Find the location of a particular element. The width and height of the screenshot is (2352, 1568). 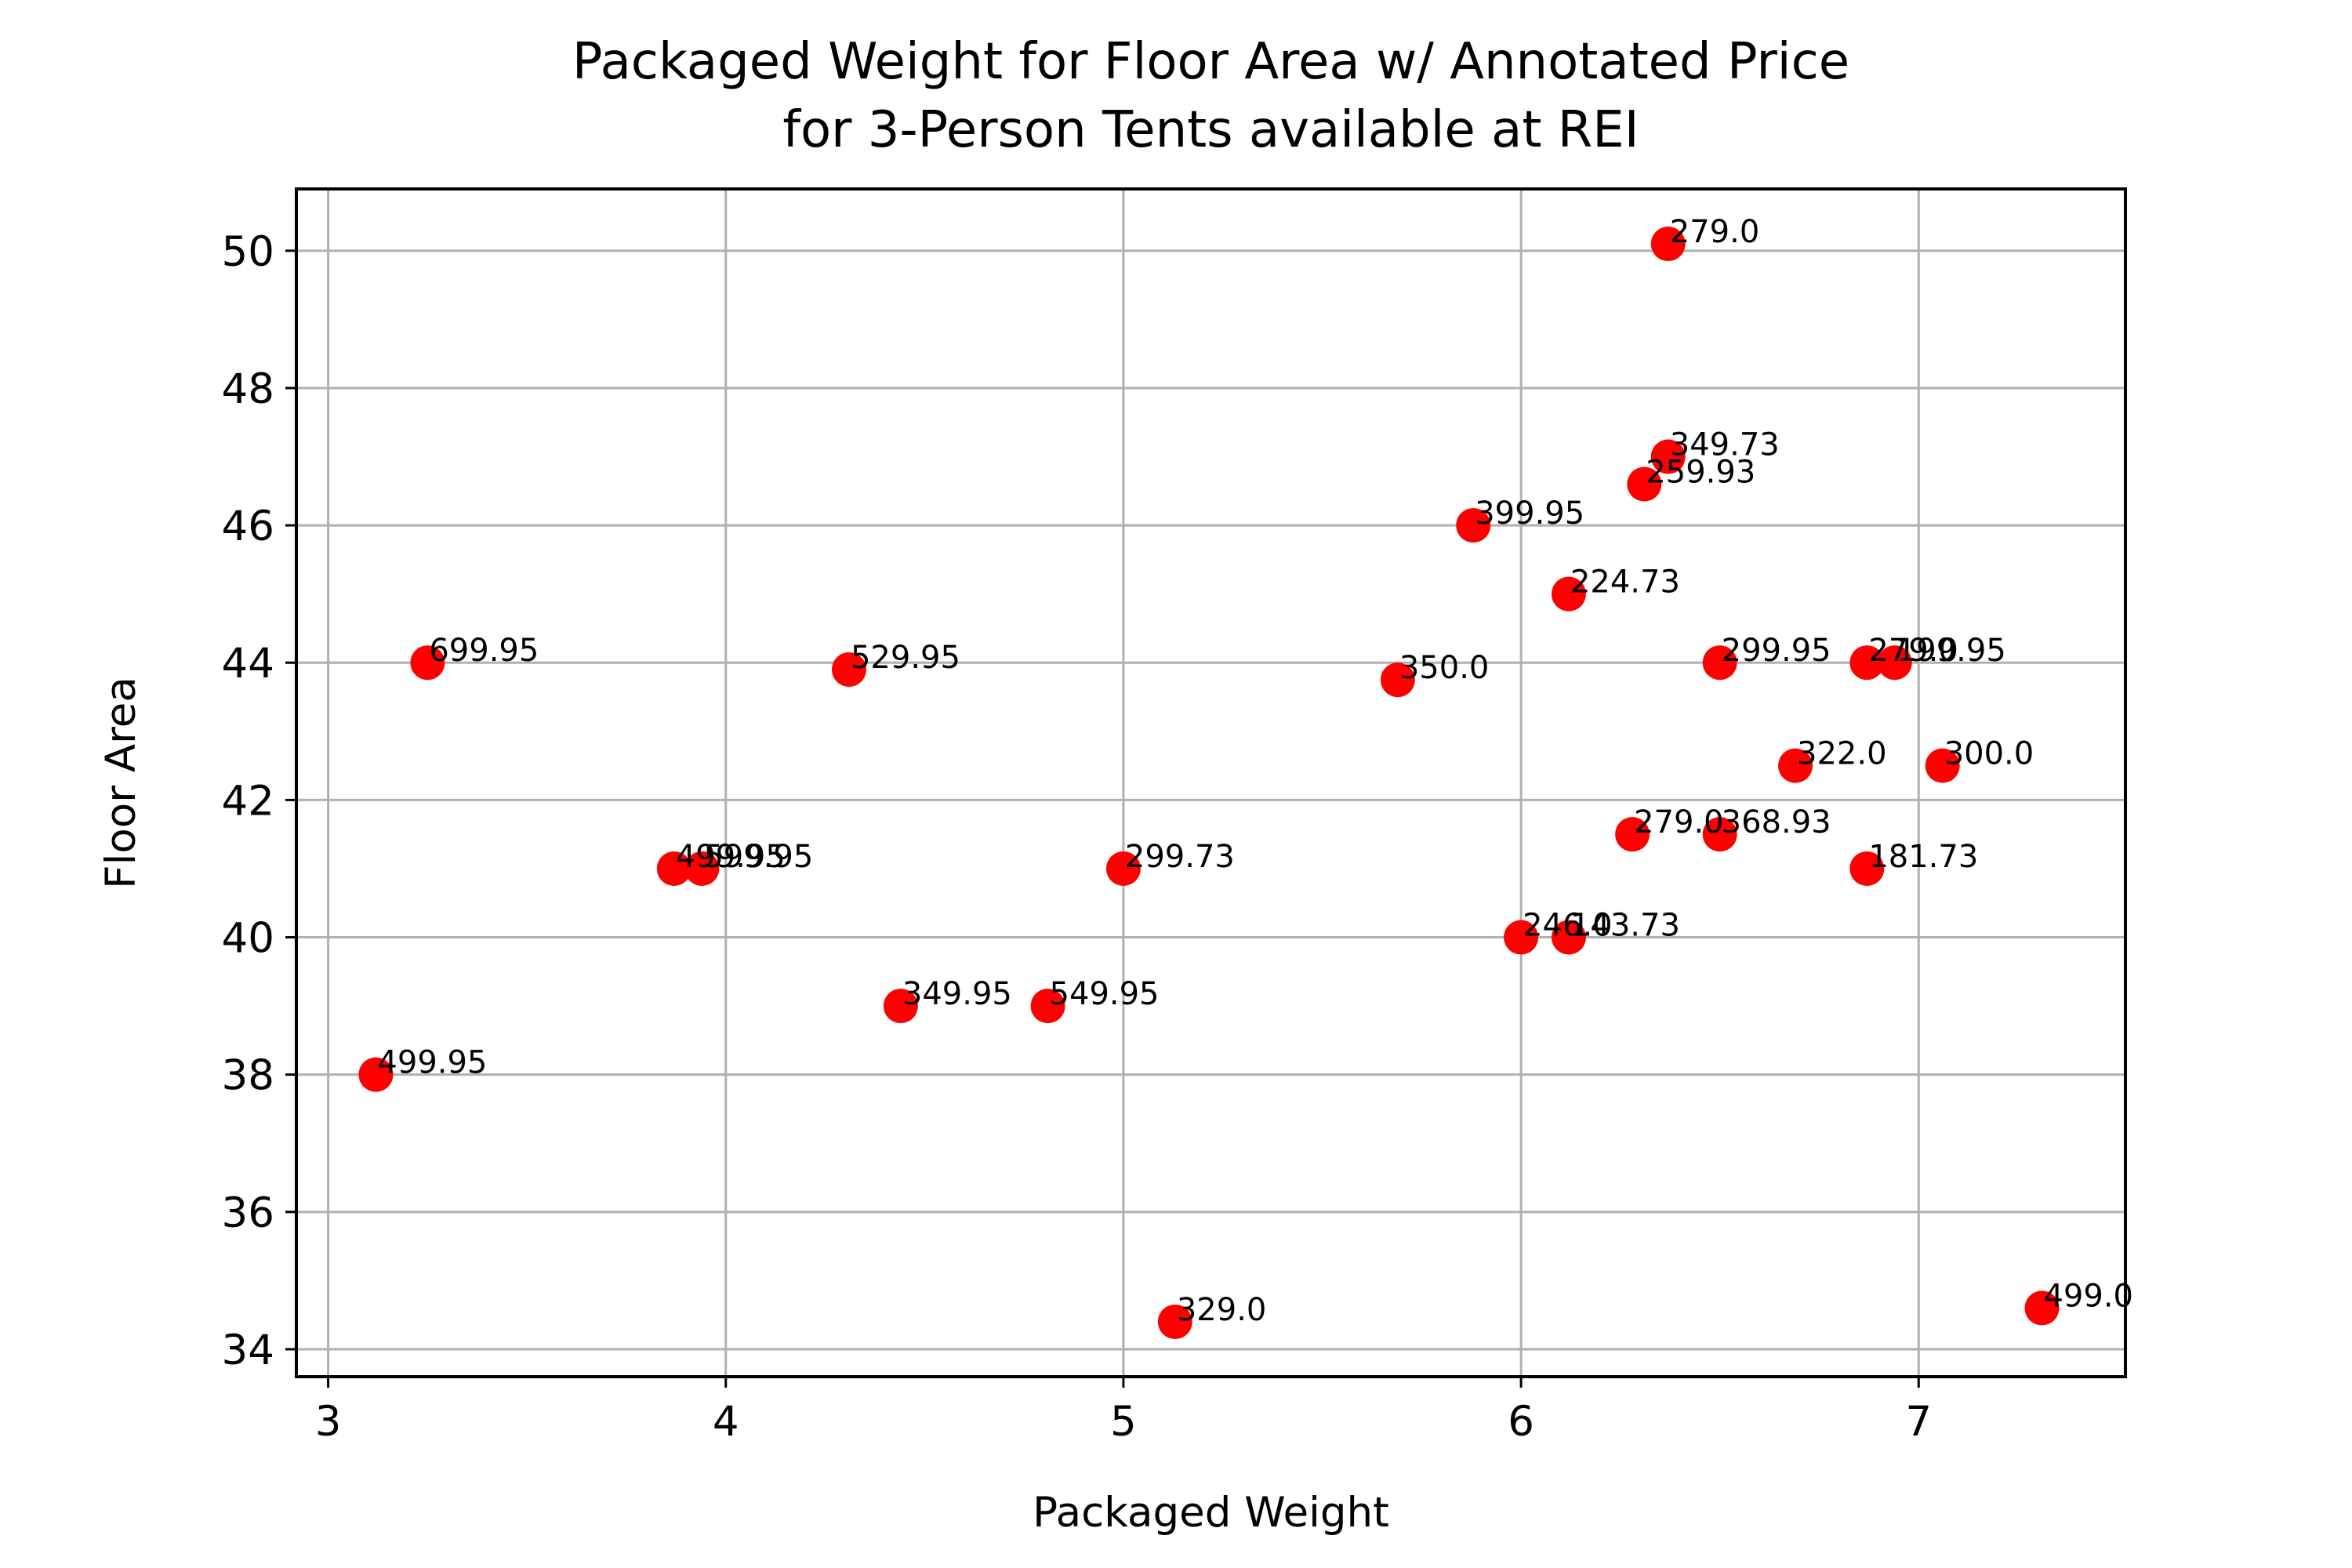

x-tick-label: 6 is located at coordinates (1521, 1422).